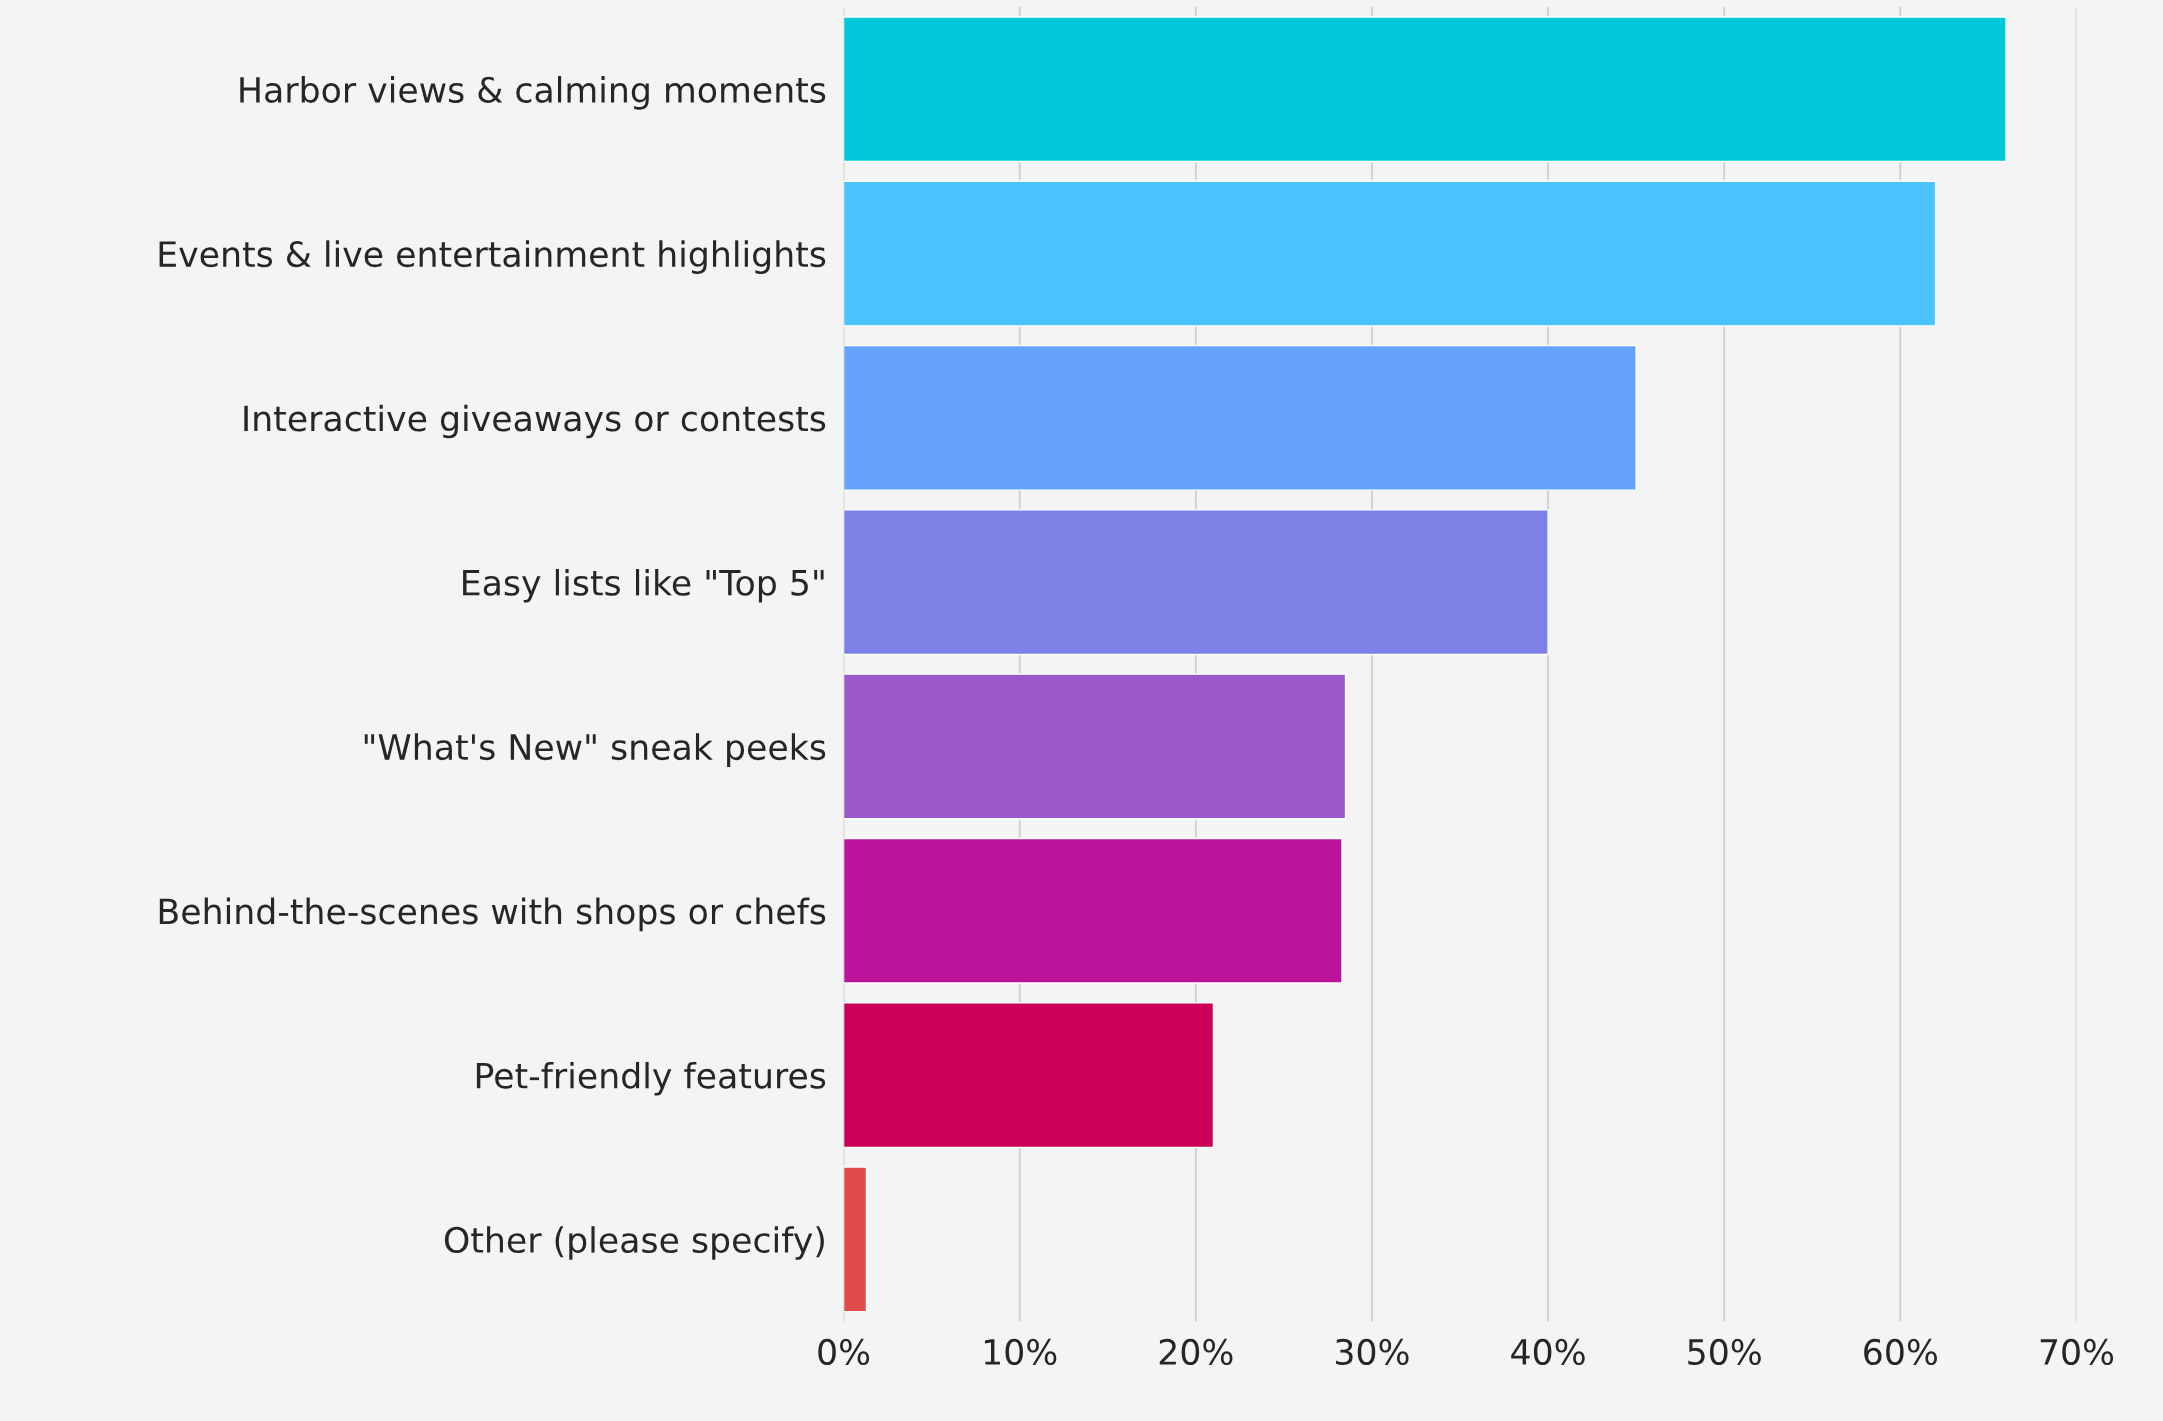 The width and height of the screenshot is (2163, 1421). What do you see at coordinates (1548, 1352) in the screenshot?
I see `x-tick-label: 40%` at bounding box center [1548, 1352].